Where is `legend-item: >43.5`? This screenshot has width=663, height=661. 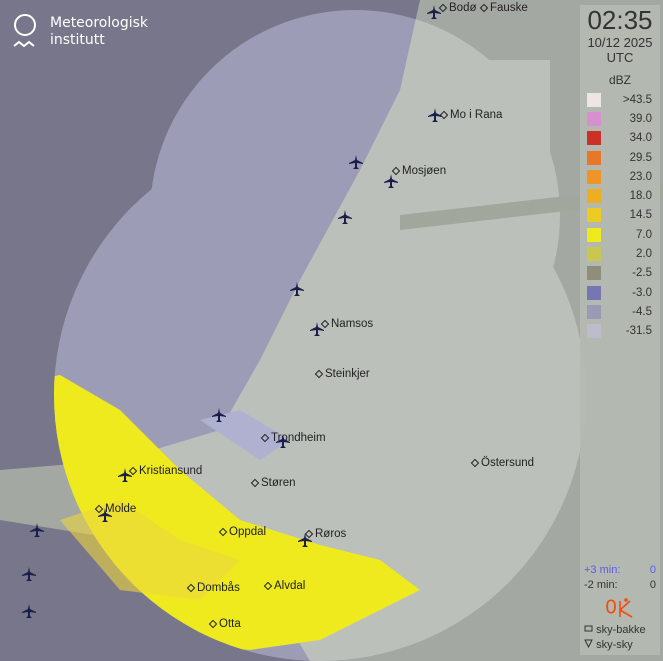
legend-item: >43.5 is located at coordinates (620, 99).